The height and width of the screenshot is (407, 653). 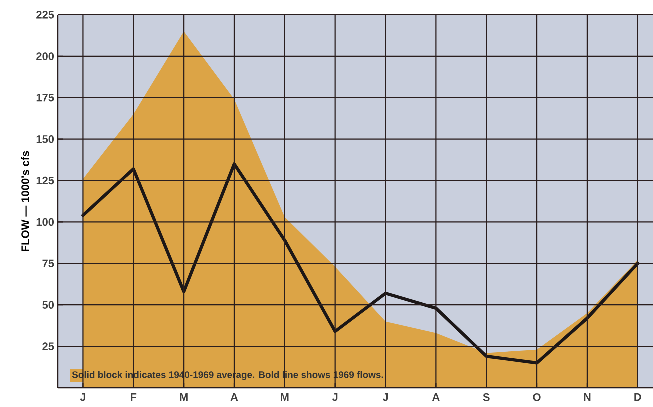 I want to click on x-tick-label: N, so click(x=587, y=398).